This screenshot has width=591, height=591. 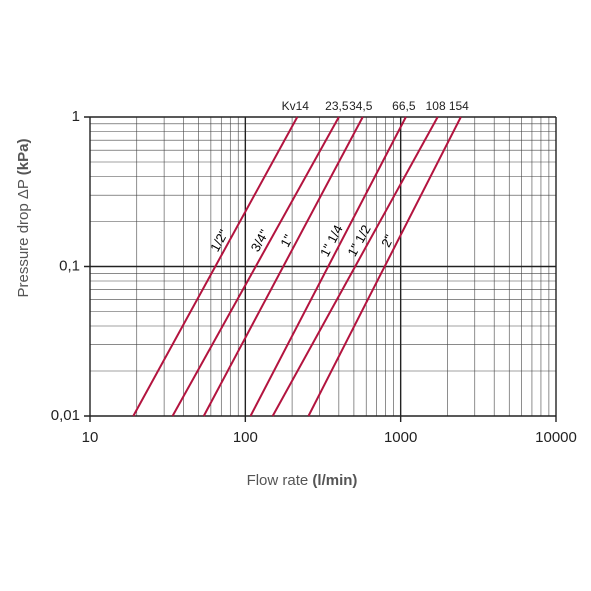 I want to click on kv-label: 66,5, so click(x=404, y=106).